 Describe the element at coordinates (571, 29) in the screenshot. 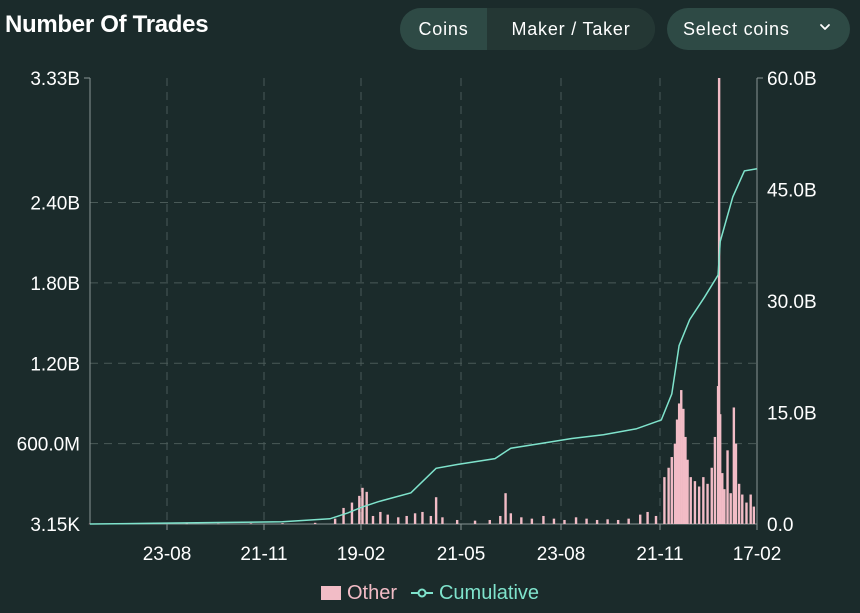

I see `maker-taker-button: Maker / Taker` at that location.